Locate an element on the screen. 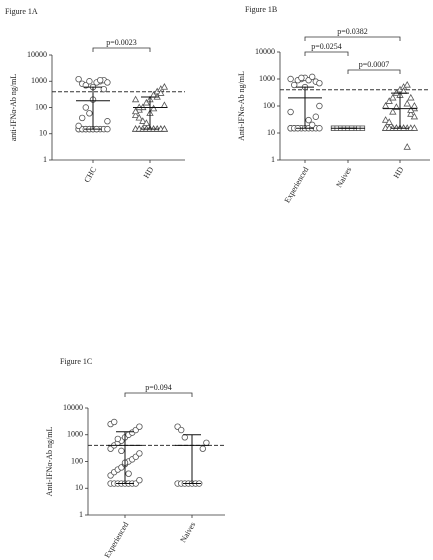 This screenshot has width=433, height=560. p-value: p=0.0382 is located at coordinates (352, 31).